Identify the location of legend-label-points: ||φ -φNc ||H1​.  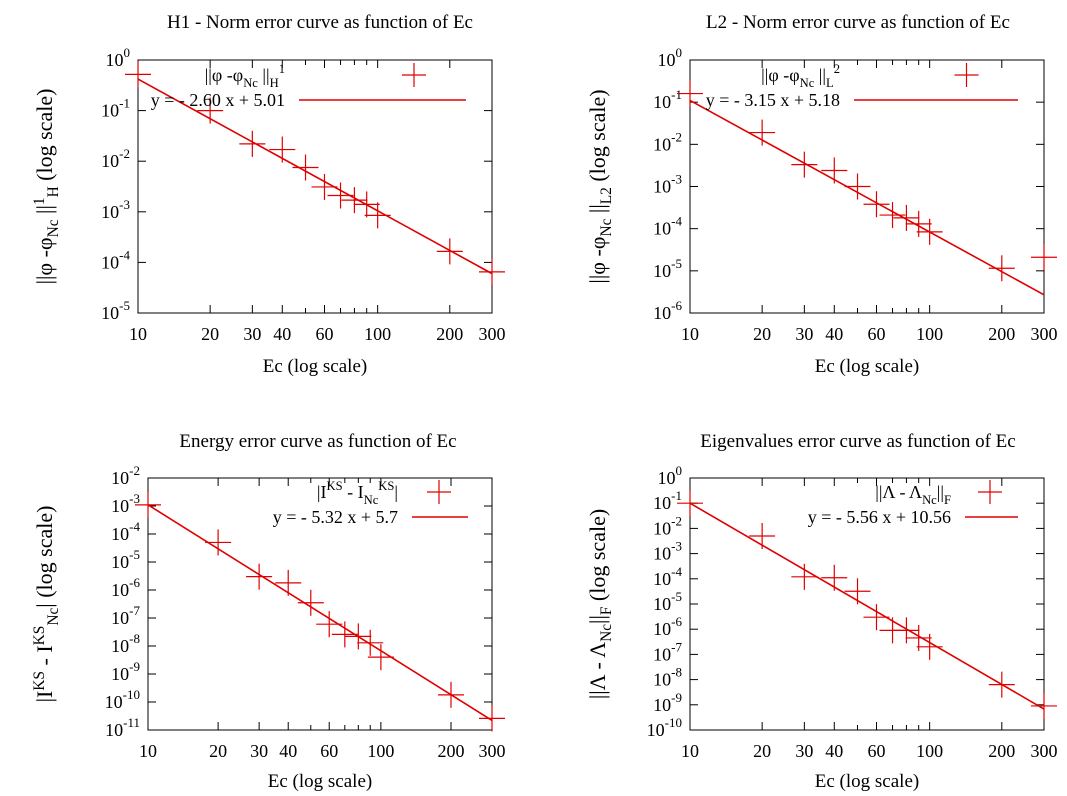
(245, 76).